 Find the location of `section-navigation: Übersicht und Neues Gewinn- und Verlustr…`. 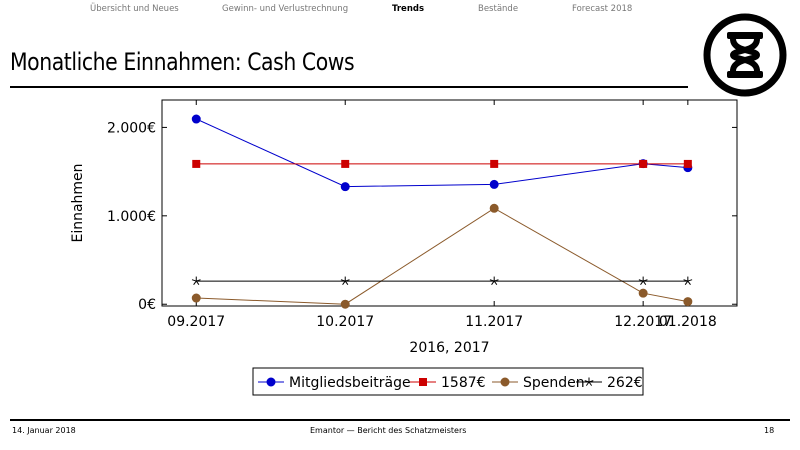

section-navigation: Übersicht und Neues Gewinn- und Verlustr… is located at coordinates (400, 10).